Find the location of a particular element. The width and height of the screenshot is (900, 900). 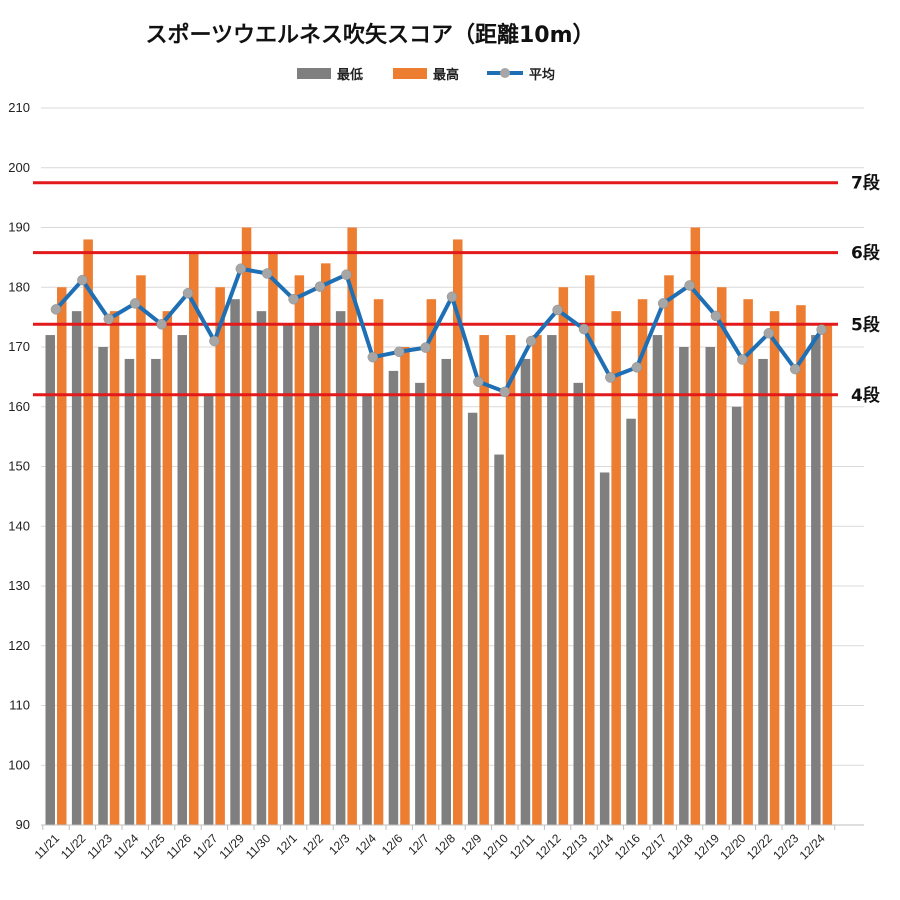

x-tick-label: 12/8 is located at coordinates (445, 844).